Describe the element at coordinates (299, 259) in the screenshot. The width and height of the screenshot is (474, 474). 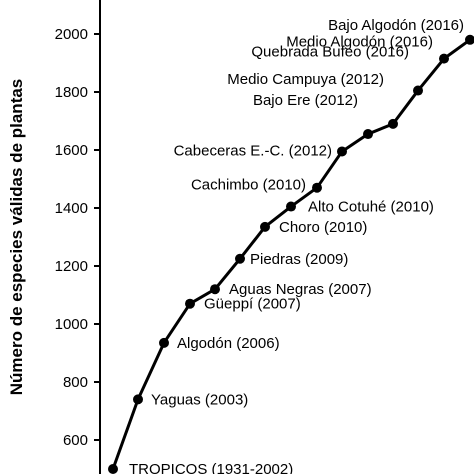
I see `data-point-label: Piedras (2009)` at that location.